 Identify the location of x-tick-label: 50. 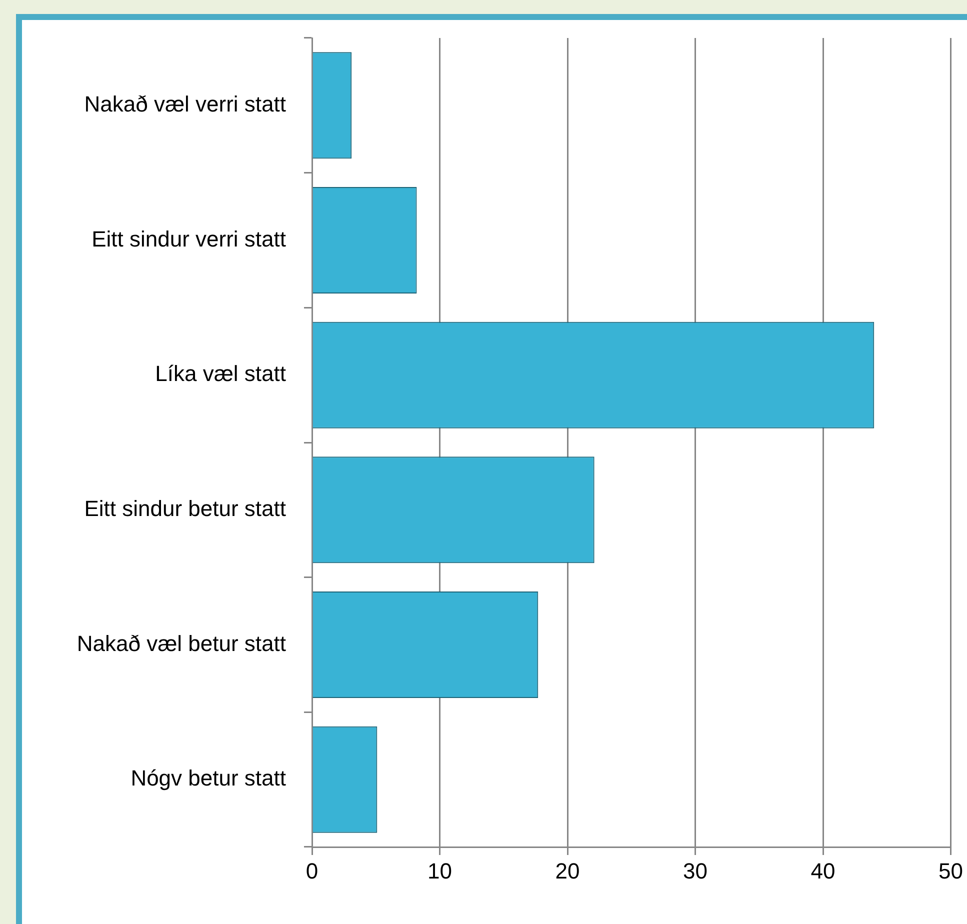
(951, 871).